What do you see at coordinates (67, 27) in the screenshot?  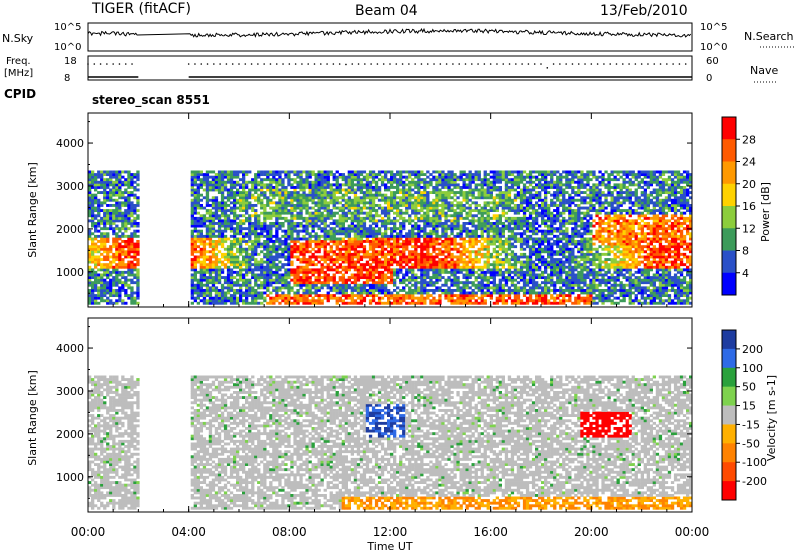 I see `nsky-tick-top: 10^5` at bounding box center [67, 27].